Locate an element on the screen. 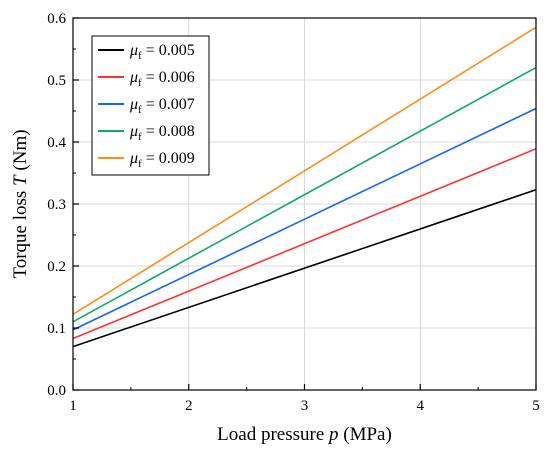  legend-label-2: μf = 0.006 is located at coordinates (162, 79).